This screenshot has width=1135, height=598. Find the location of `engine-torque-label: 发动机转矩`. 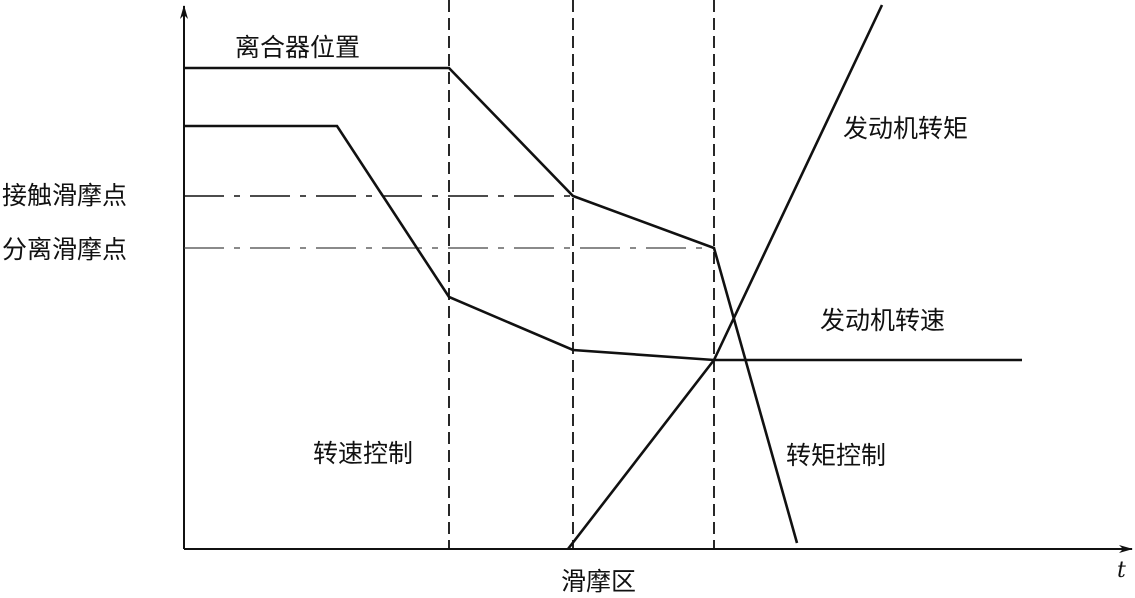

engine-torque-label: 发动机转矩 is located at coordinates (906, 128).